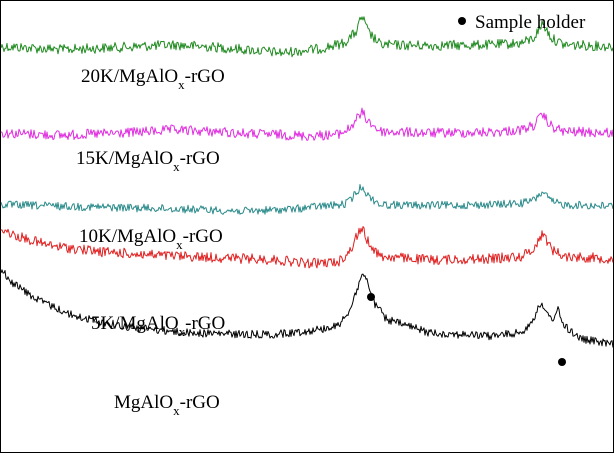 This screenshot has width=614, height=453. I want to click on legend-marker-icon, so click(462, 21).